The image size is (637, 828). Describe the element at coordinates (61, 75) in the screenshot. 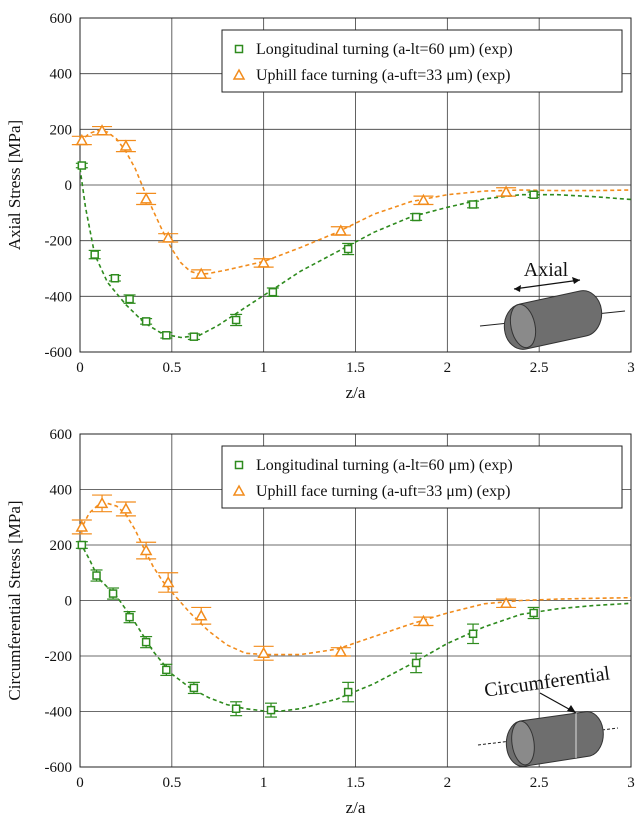

I see `axial-y-tick-label: 400` at that location.